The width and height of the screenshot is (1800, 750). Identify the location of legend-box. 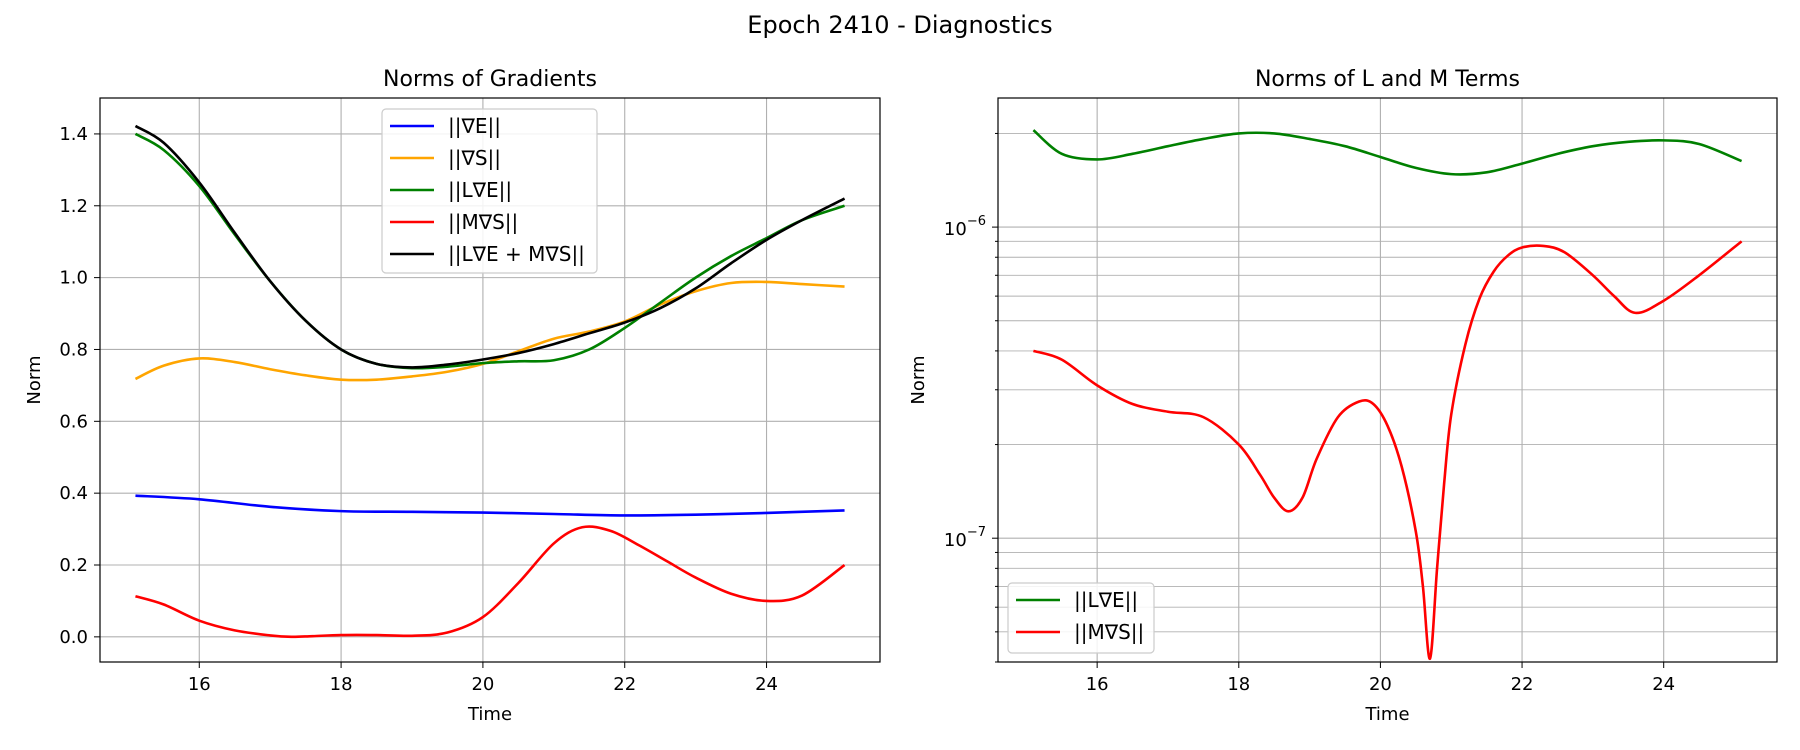
(489, 191).